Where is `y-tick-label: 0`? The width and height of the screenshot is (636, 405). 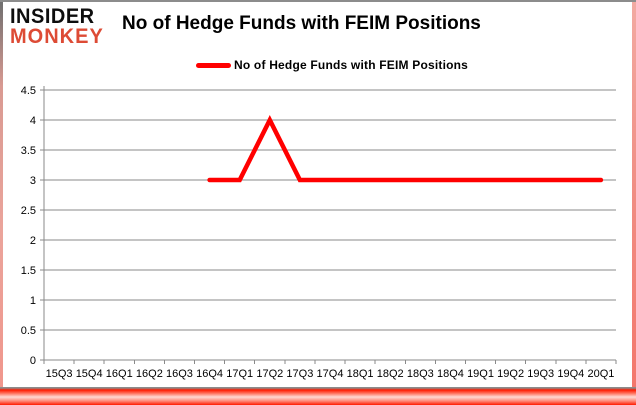
y-tick-label: 0 is located at coordinates (33, 361).